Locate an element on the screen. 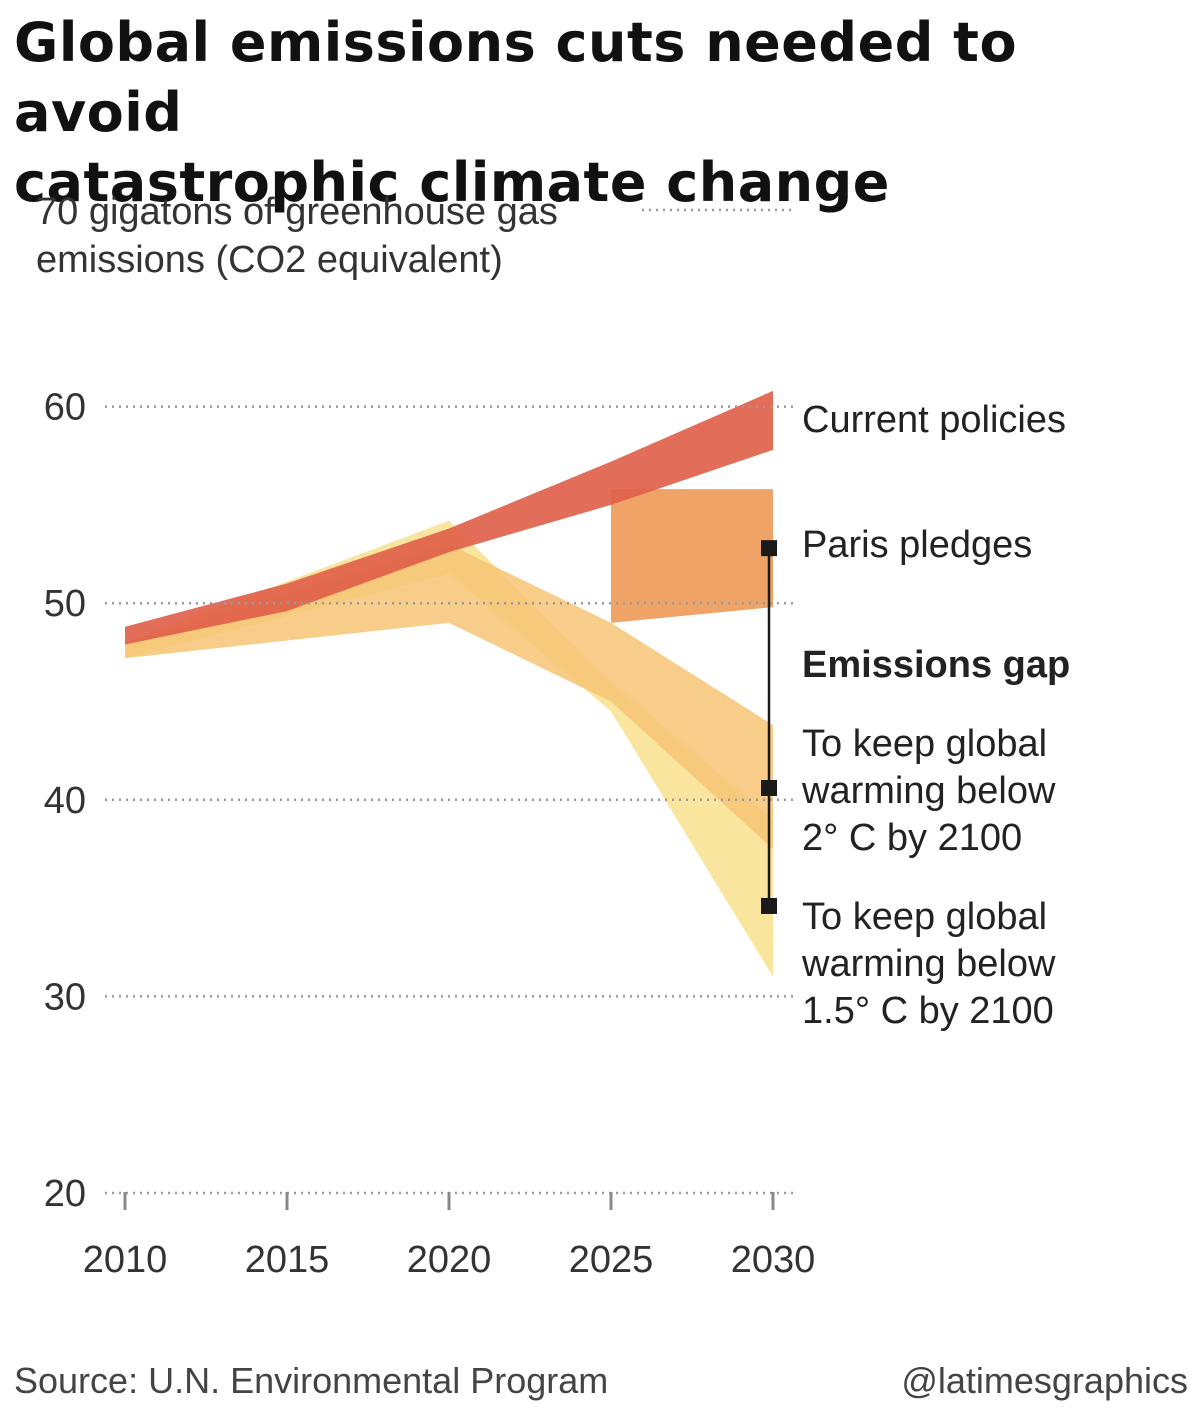 The height and width of the screenshot is (1418, 1200). series-label-current-policies-line-1: Current policies is located at coordinates (934, 420).